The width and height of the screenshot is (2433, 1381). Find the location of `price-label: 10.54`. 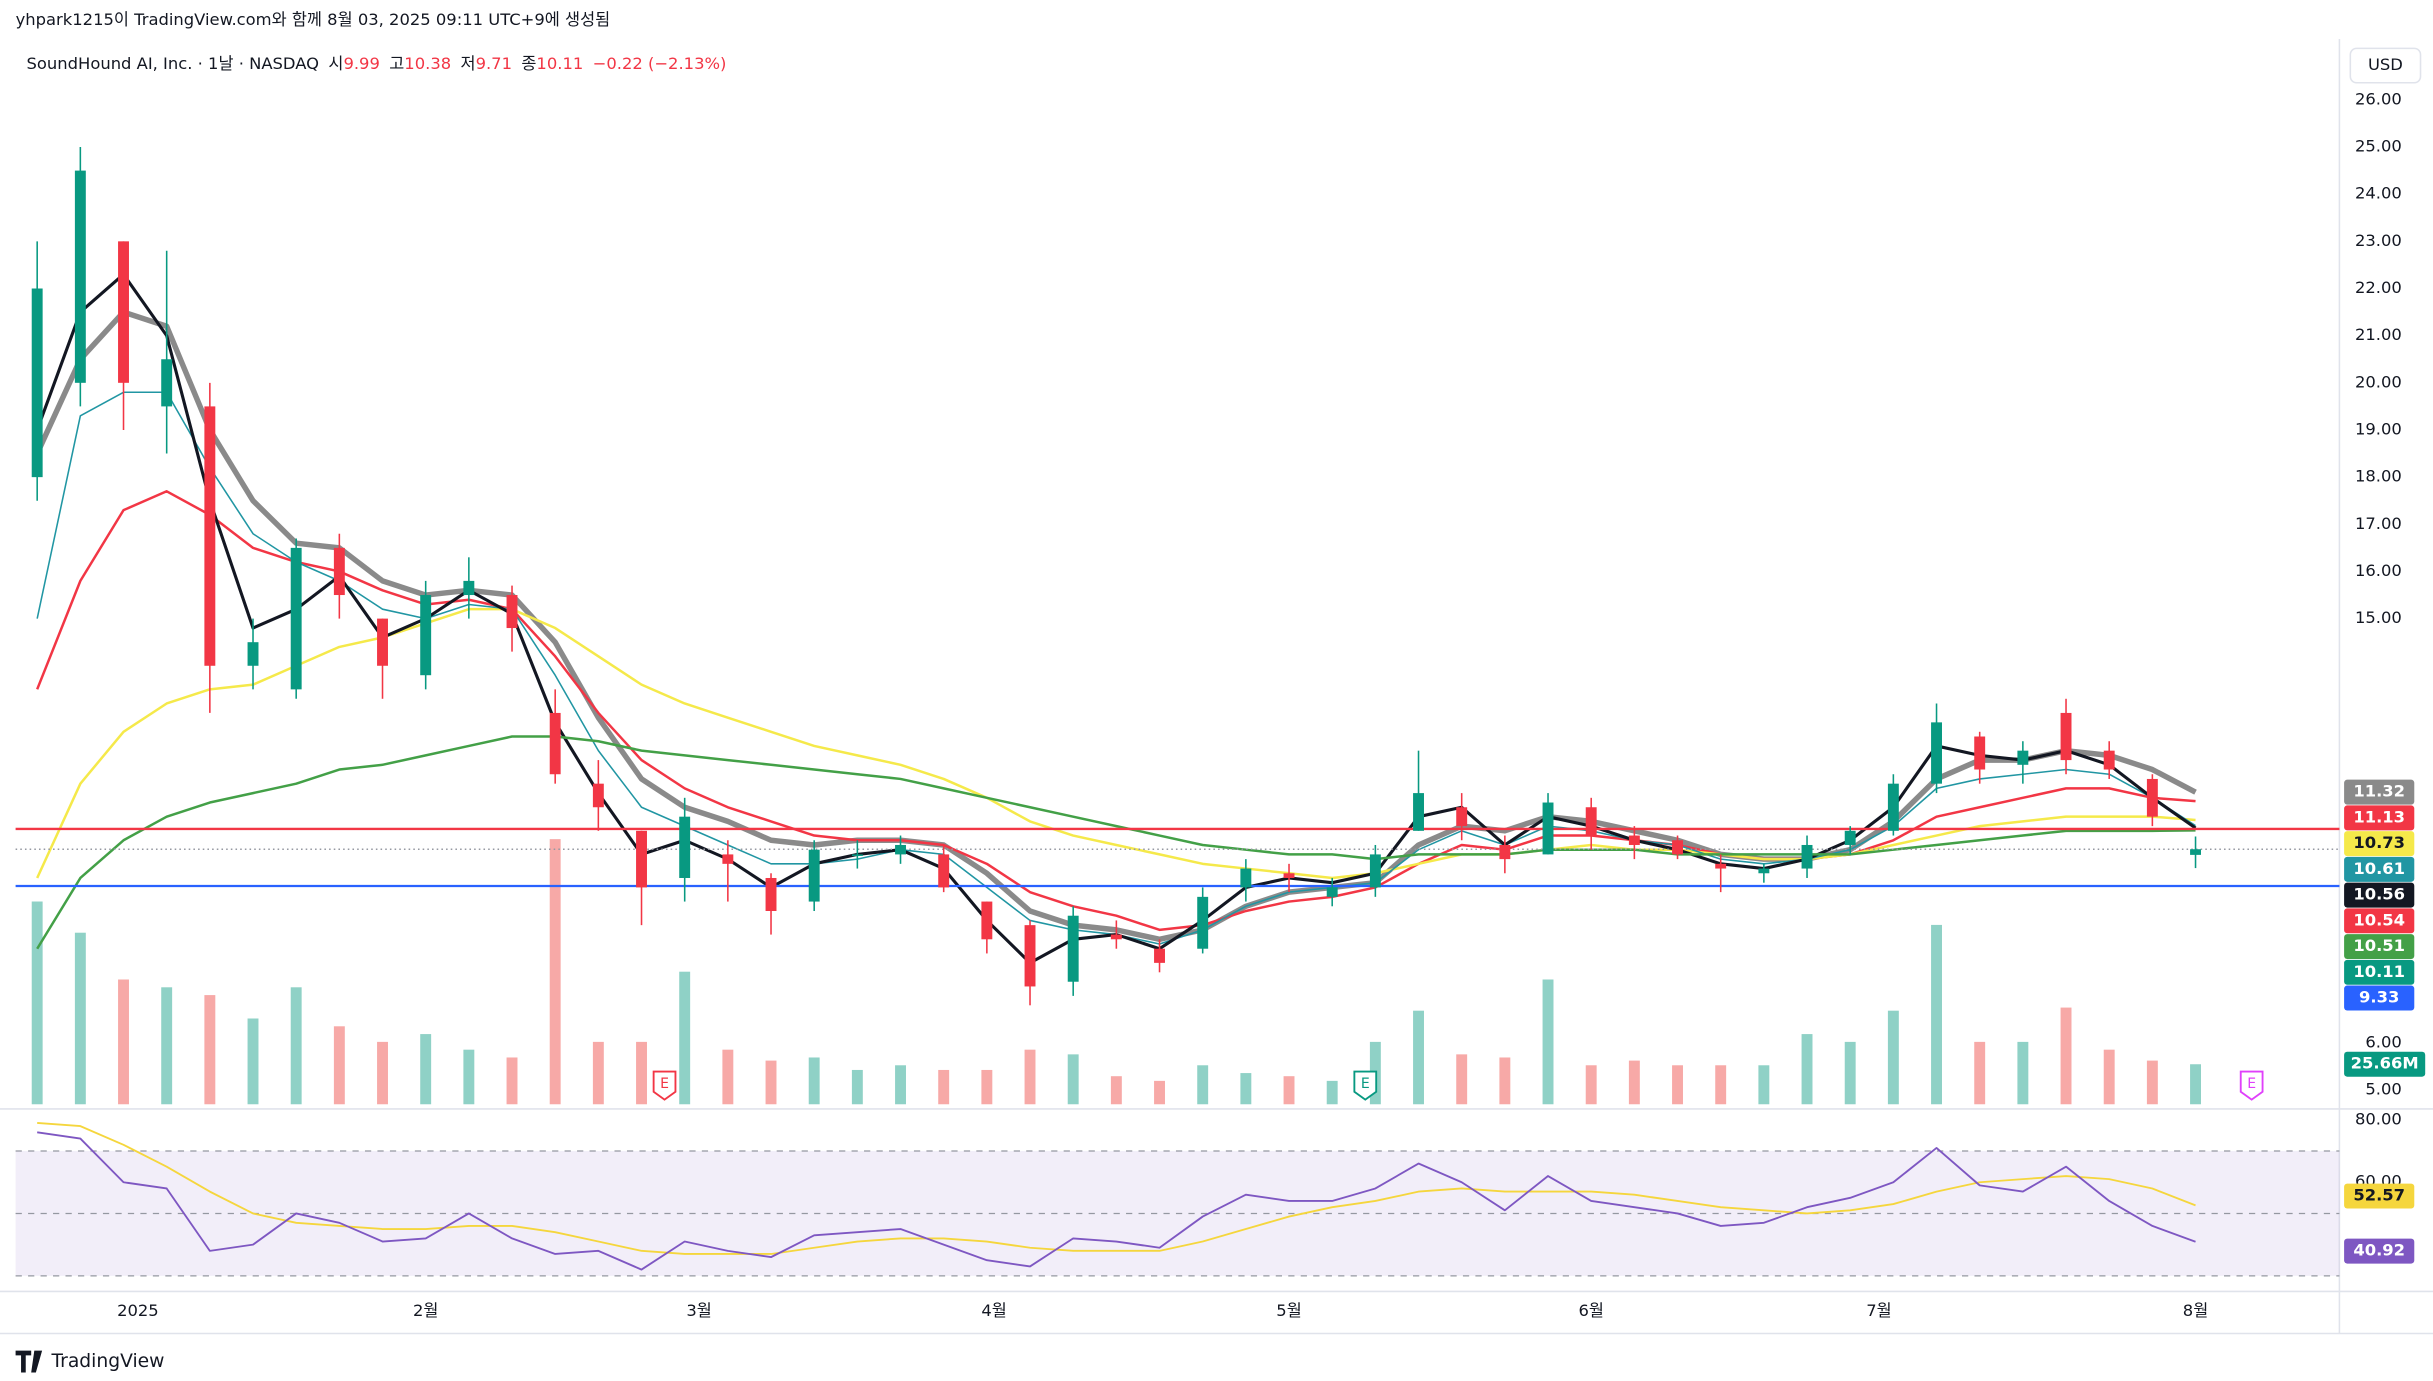

price-label: 10.54 is located at coordinates (2379, 919).